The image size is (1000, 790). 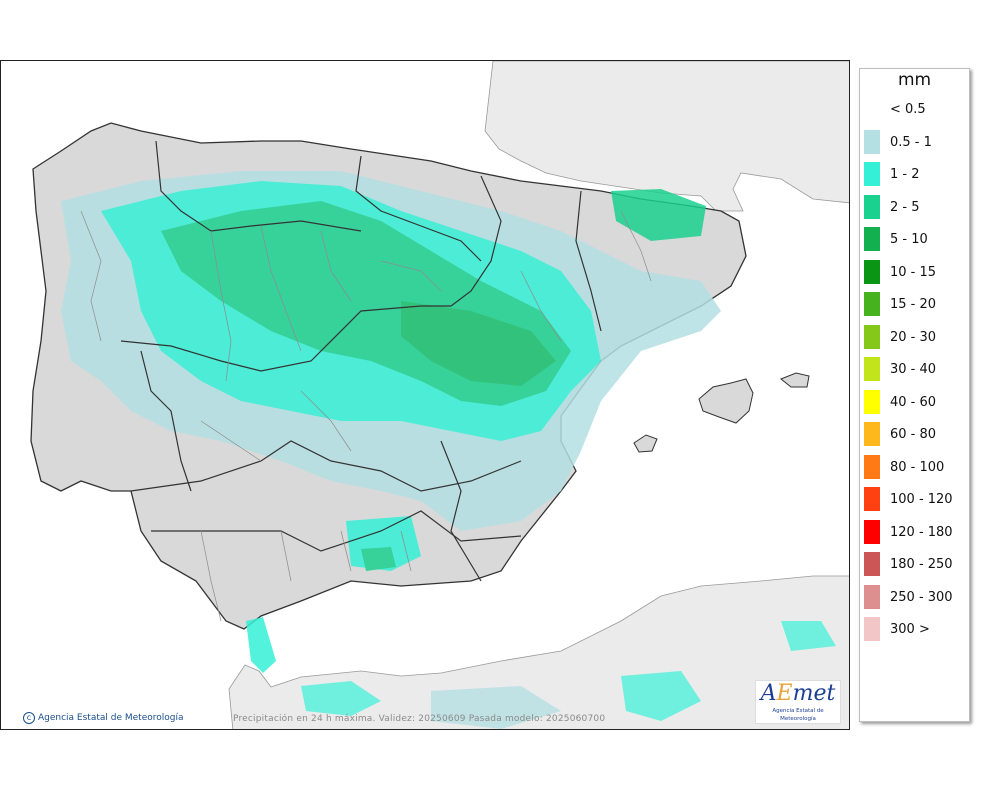 I want to click on legend-label: 30 - 40, so click(x=913, y=369).